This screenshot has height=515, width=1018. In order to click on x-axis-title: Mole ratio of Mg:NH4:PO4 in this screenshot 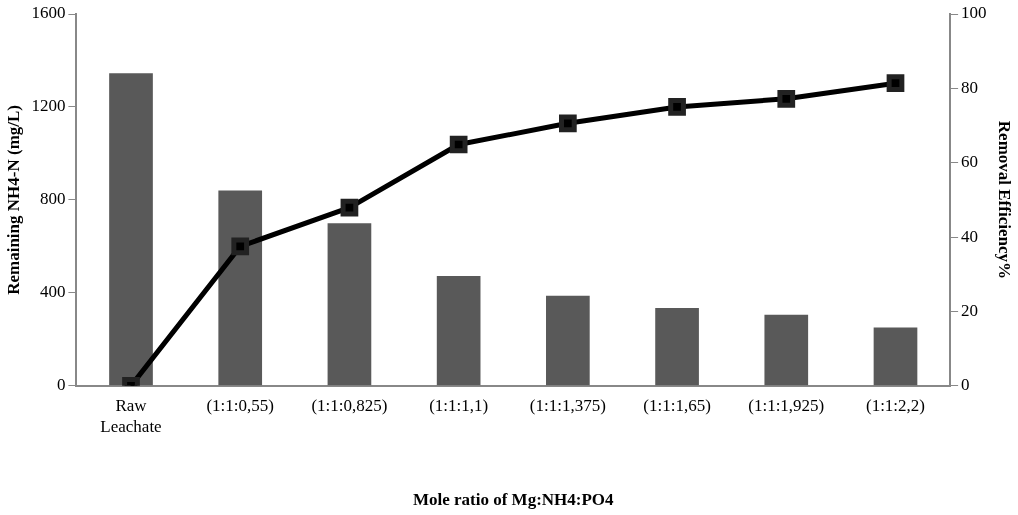, I will do `click(513, 500)`.